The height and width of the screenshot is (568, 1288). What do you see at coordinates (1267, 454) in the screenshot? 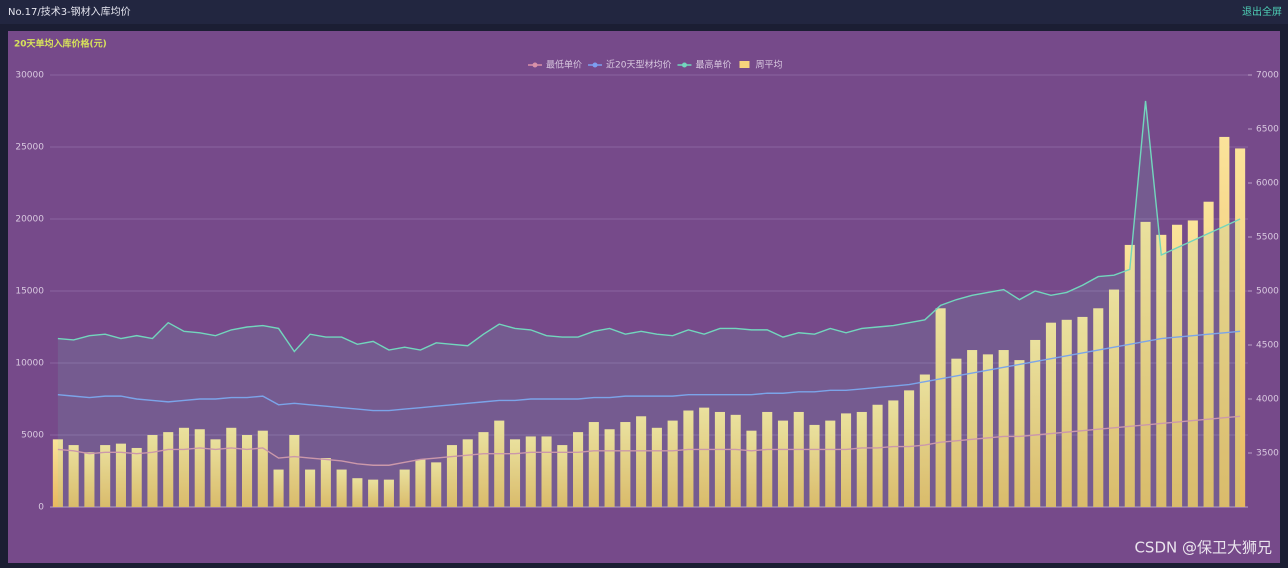
I see `y2-tick-label: 3500` at bounding box center [1267, 454].